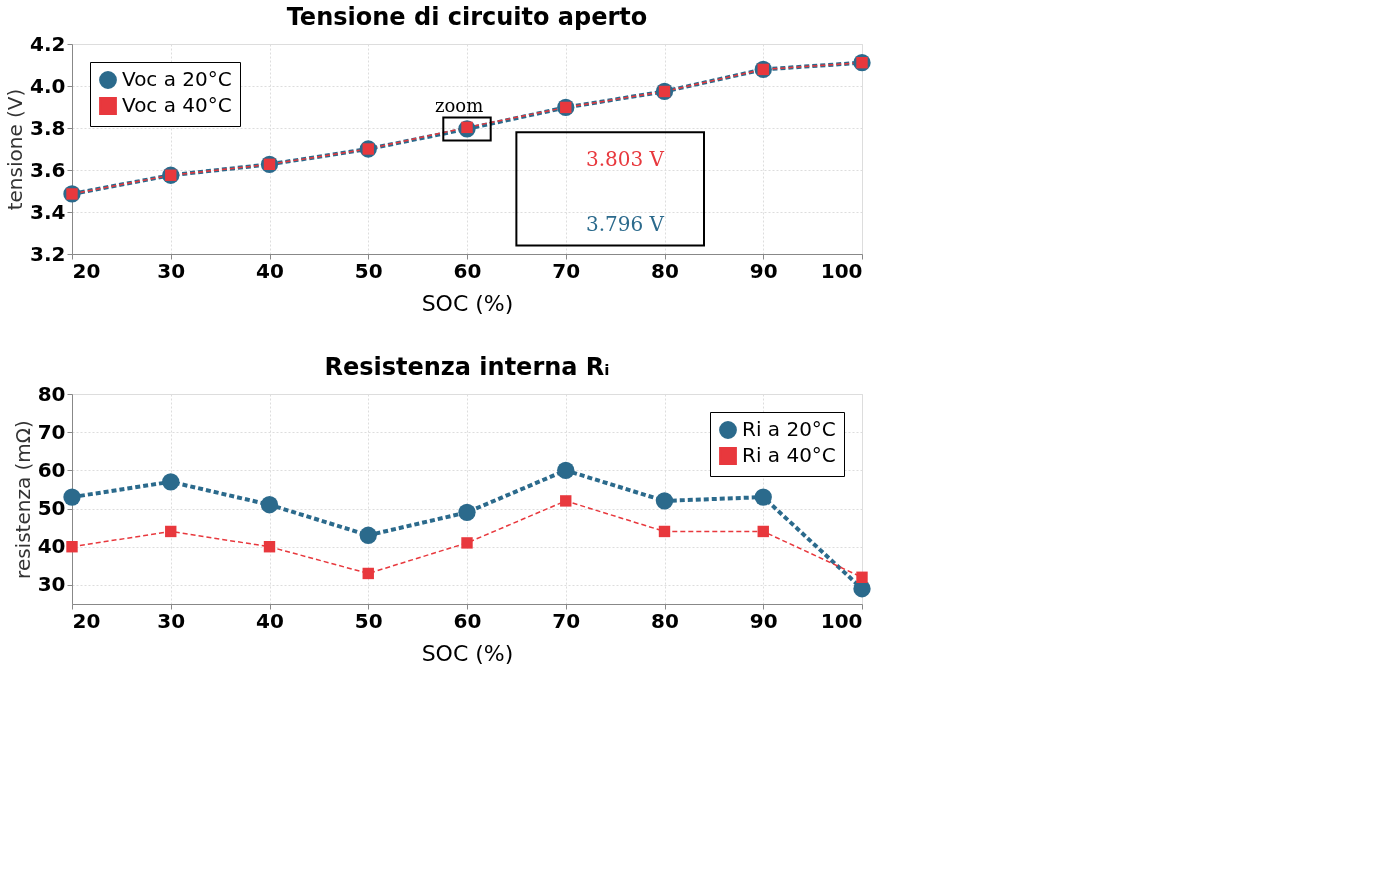 The height and width of the screenshot is (896, 1375). What do you see at coordinates (467, 367) in the screenshot?
I see `chart-title: Resistenza interna Rᵢ` at bounding box center [467, 367].